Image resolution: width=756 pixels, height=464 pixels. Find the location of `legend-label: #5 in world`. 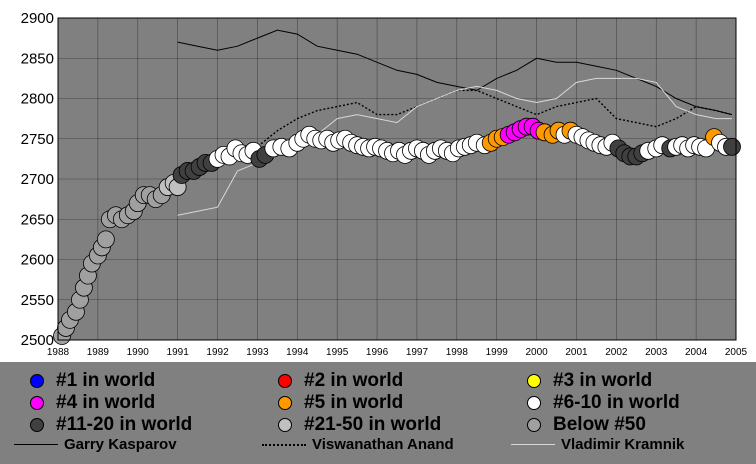

legend-label: #5 in world is located at coordinates (354, 402).